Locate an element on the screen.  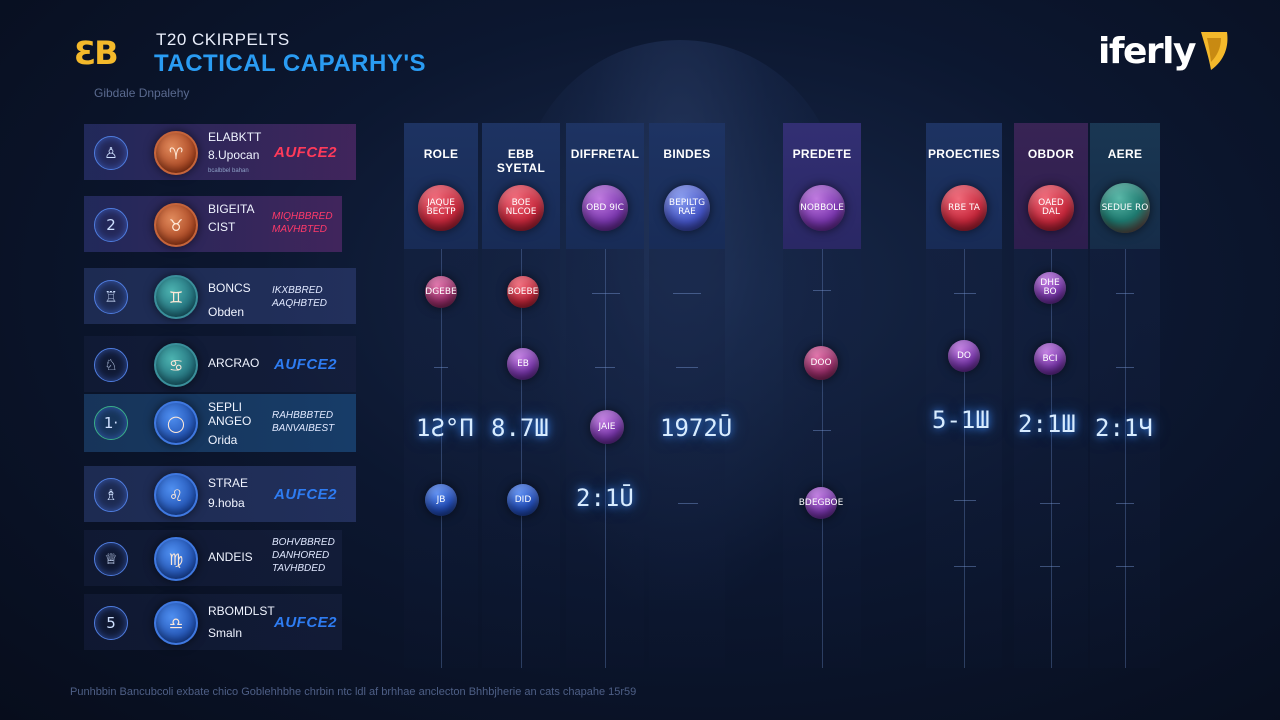
column-head-ball: OAED DAL is located at coordinates (1051, 208).